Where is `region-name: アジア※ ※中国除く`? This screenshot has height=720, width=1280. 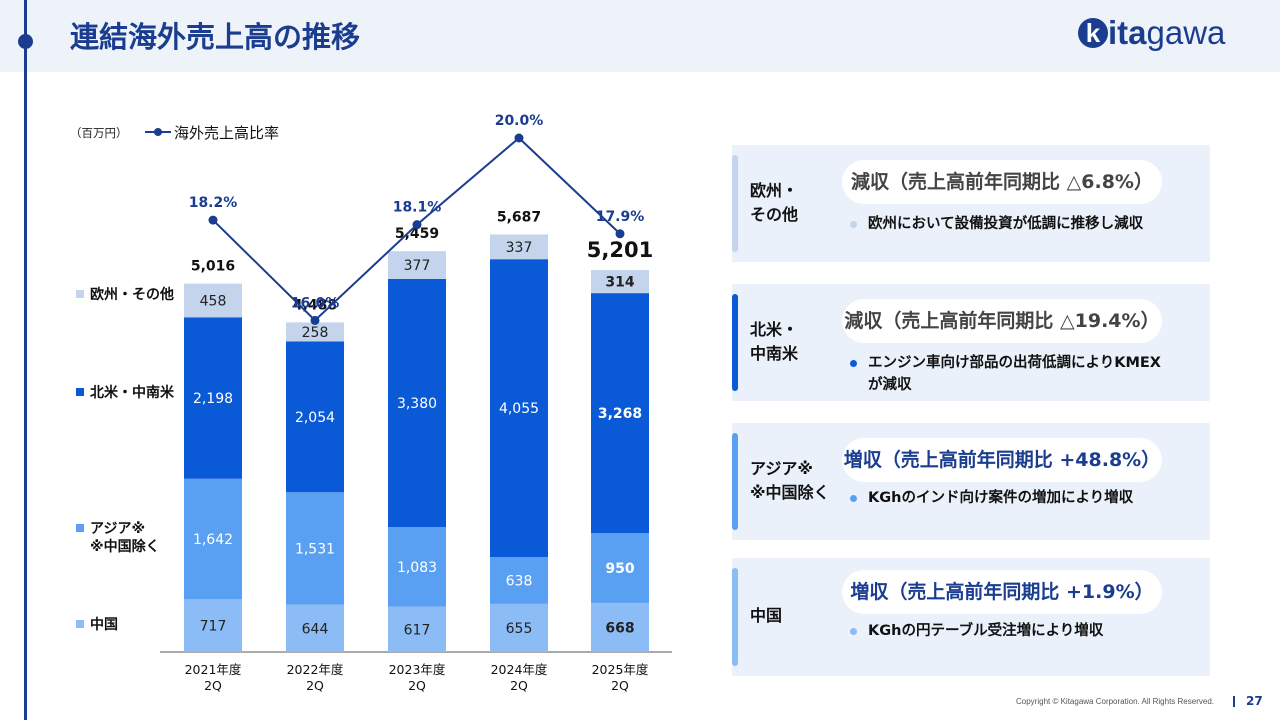 region-name: アジア※ ※中国除く is located at coordinates (790, 480).